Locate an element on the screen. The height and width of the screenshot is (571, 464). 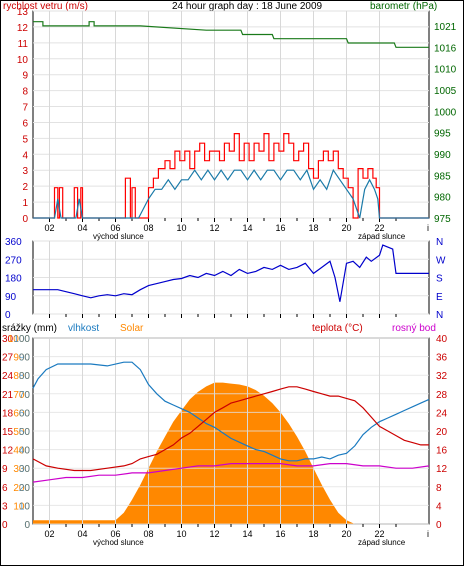
rain-tick-label: 0 is located at coordinates (5, 525).